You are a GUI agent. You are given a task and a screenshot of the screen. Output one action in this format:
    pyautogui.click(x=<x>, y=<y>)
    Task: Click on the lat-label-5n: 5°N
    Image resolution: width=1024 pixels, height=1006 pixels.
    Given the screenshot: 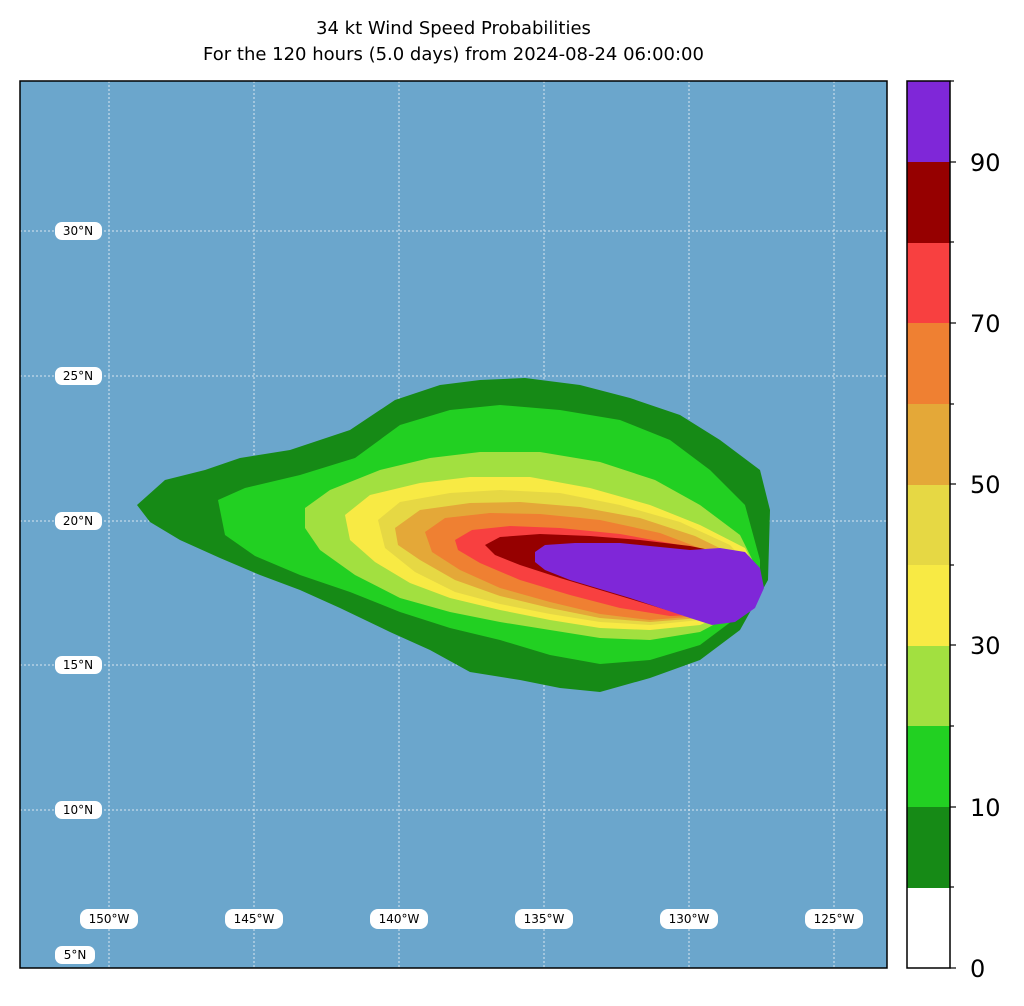 What is the action you would take?
    pyautogui.click(x=75, y=955)
    